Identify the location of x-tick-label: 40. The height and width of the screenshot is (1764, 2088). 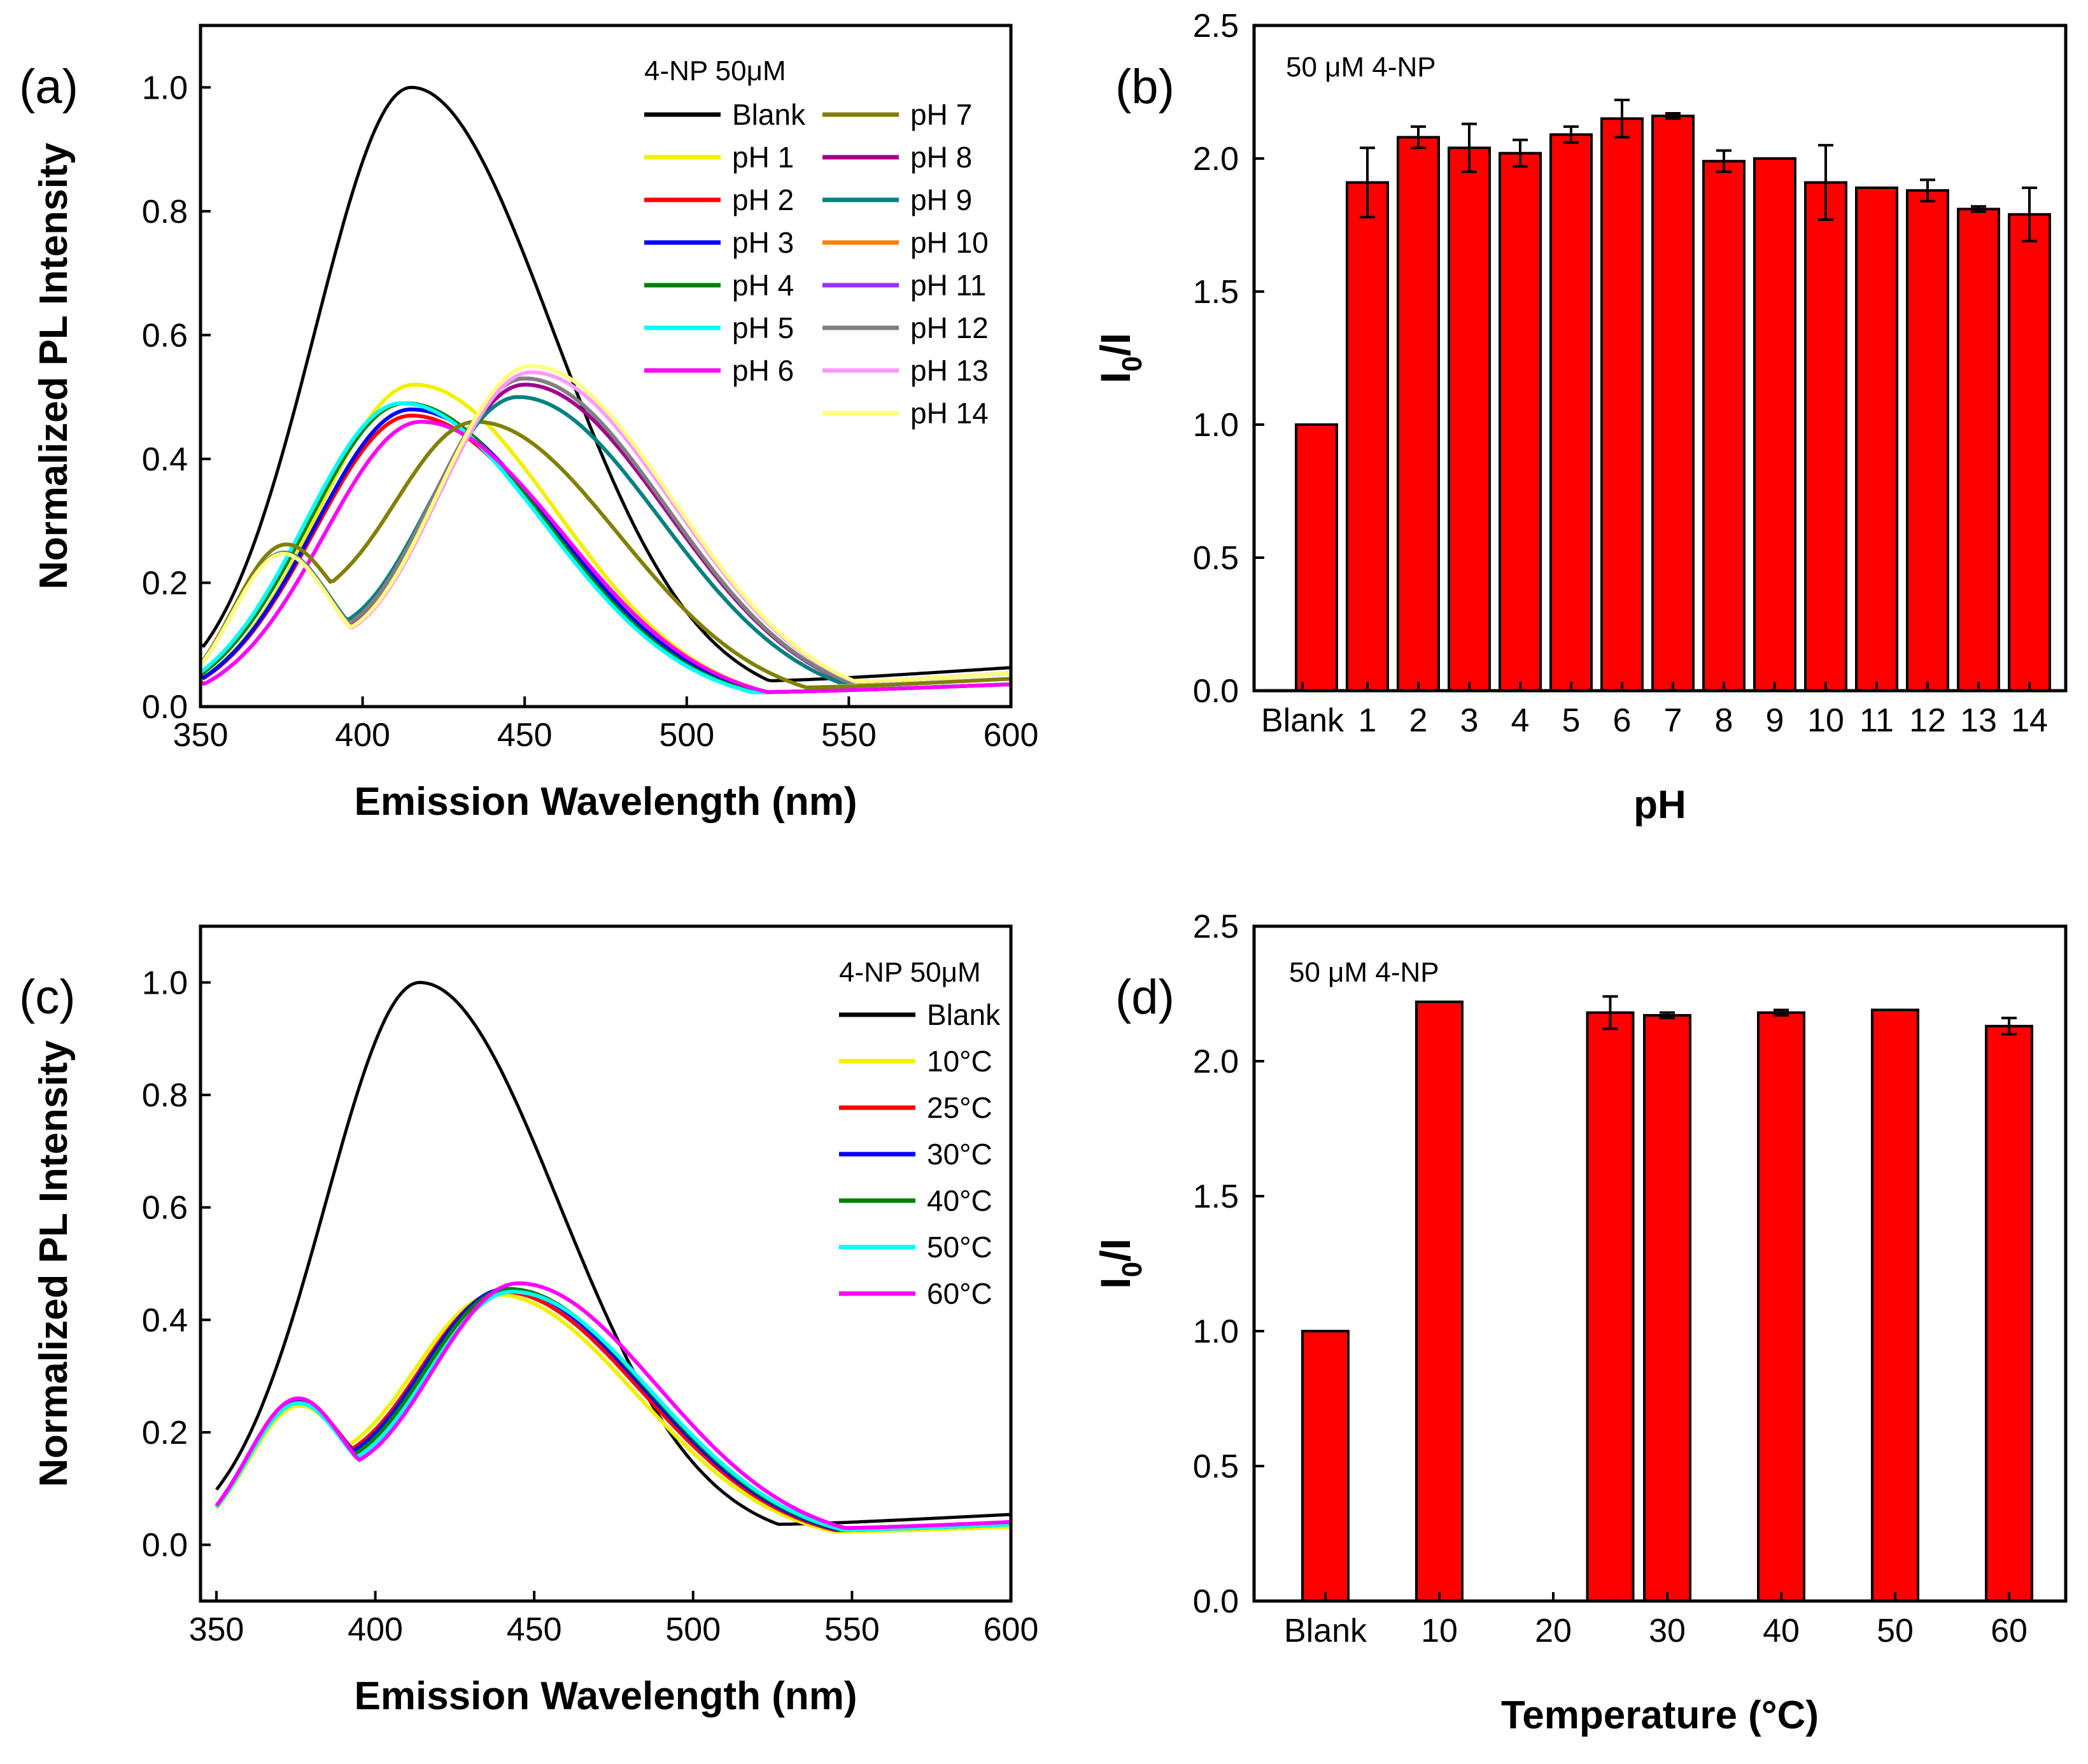
(1781, 1631).